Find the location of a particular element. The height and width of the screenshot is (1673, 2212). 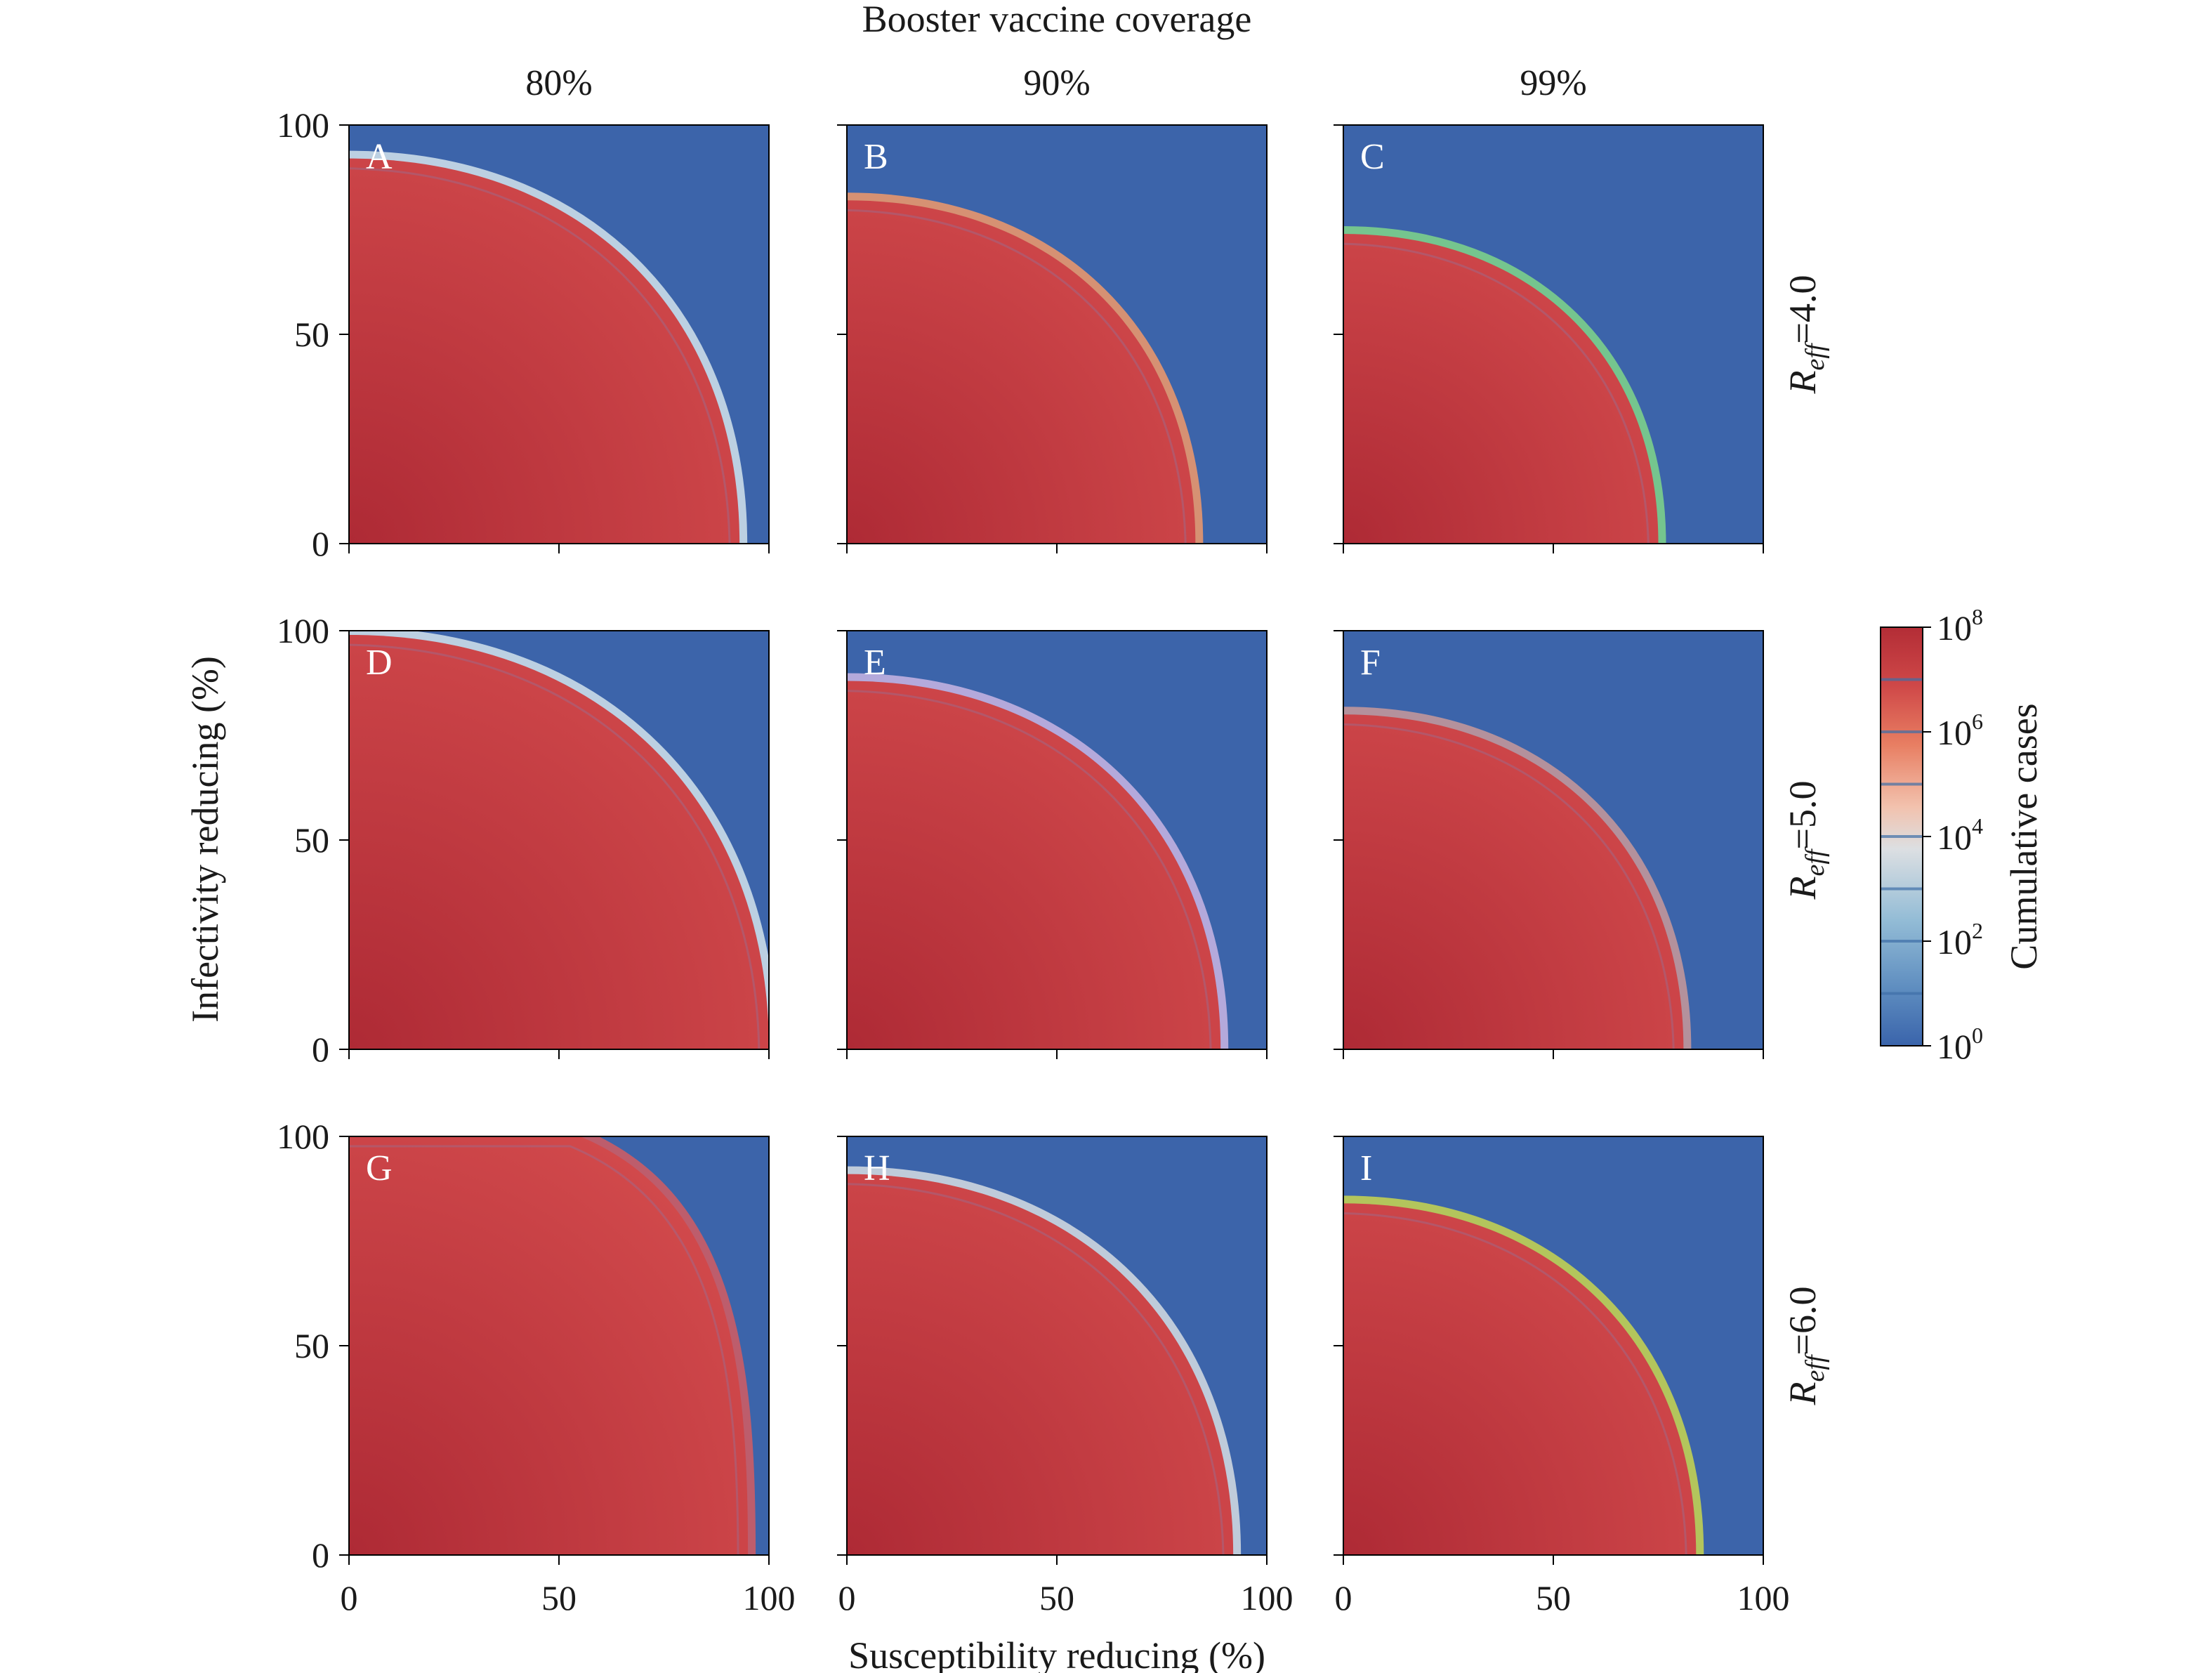

figure-title: Booster vaccine coverage is located at coordinates (1057, 20).